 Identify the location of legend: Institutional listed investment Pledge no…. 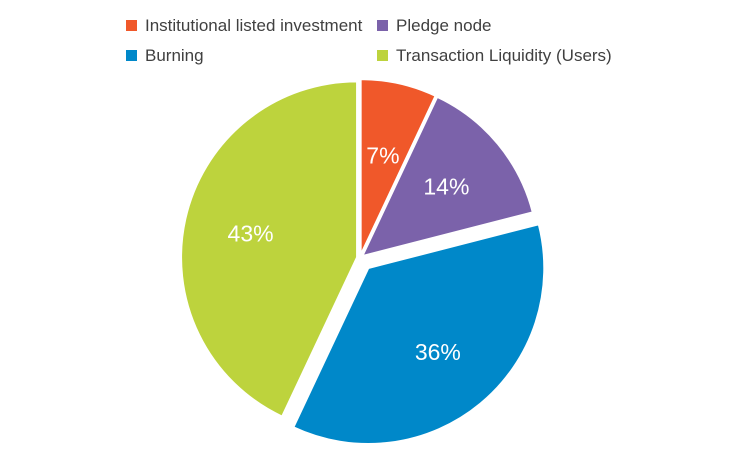
(369, 40).